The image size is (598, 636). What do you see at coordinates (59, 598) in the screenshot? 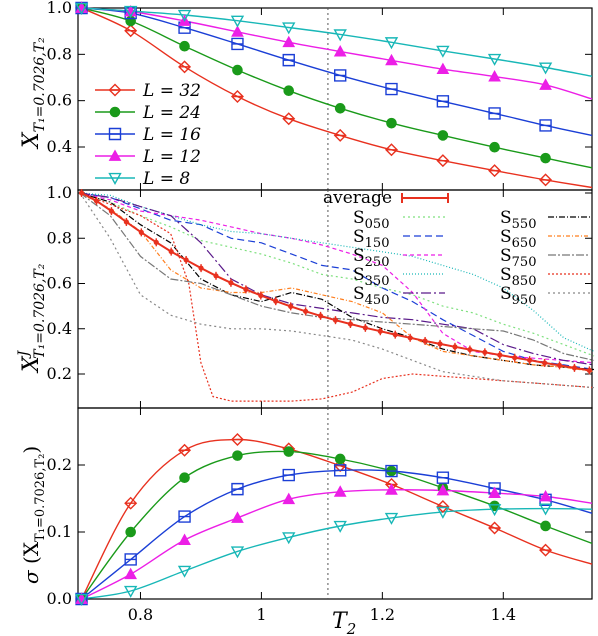
I see `ytick-label: 0.0` at bounding box center [59, 598].